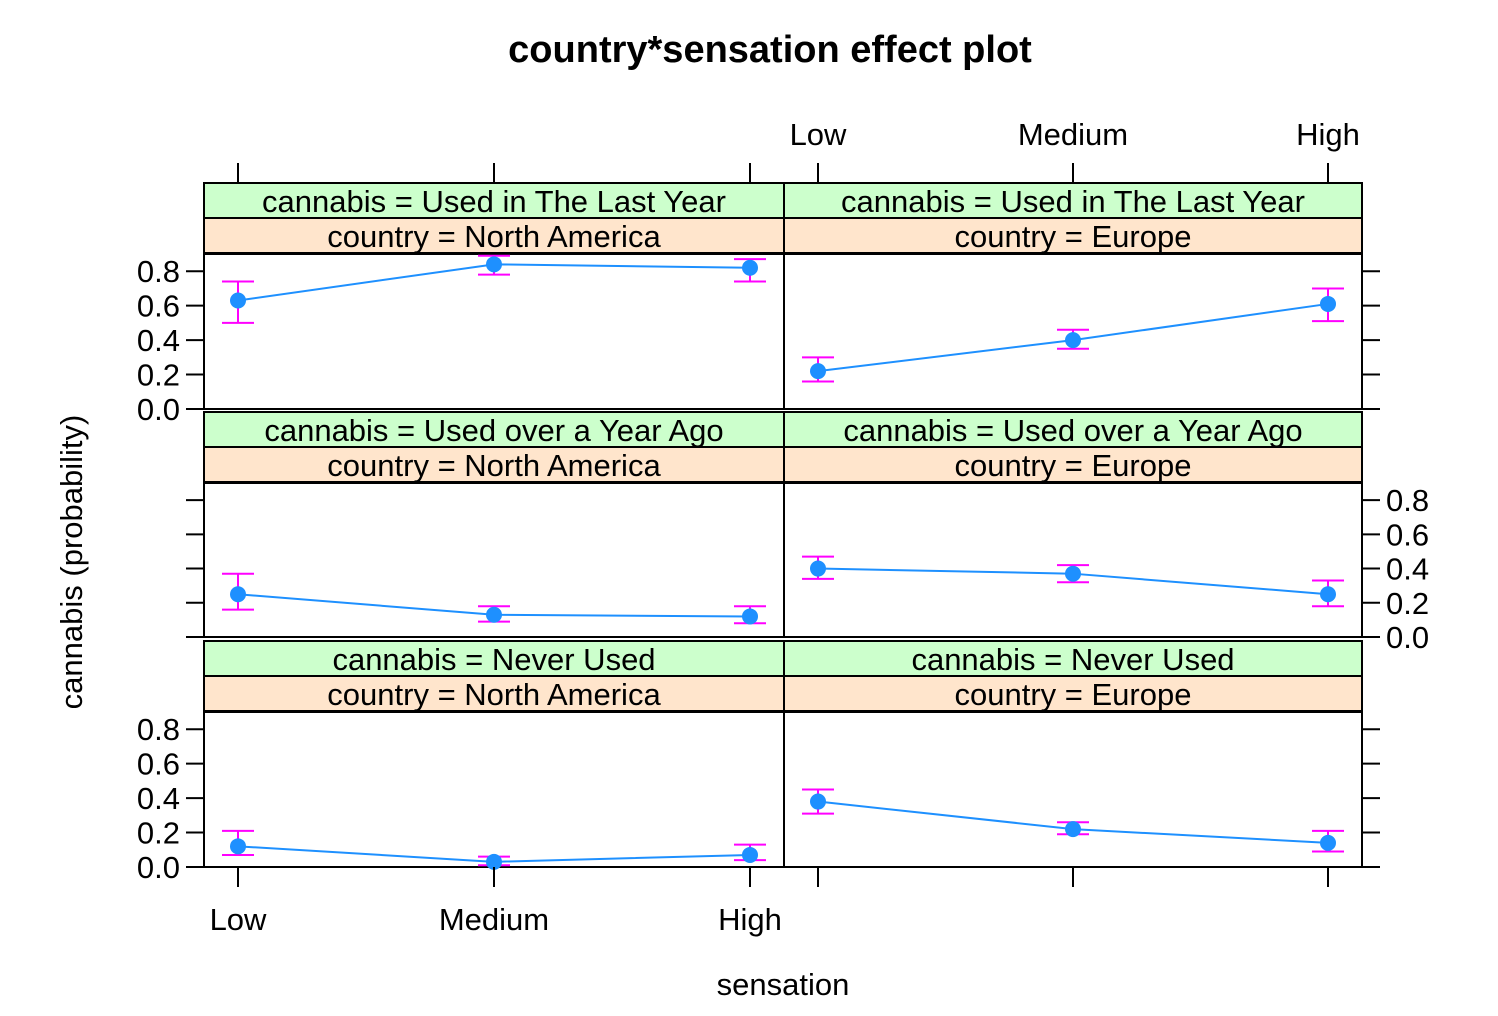  What do you see at coordinates (818, 134) in the screenshot?
I see `x-tick-label-top: Low` at bounding box center [818, 134].